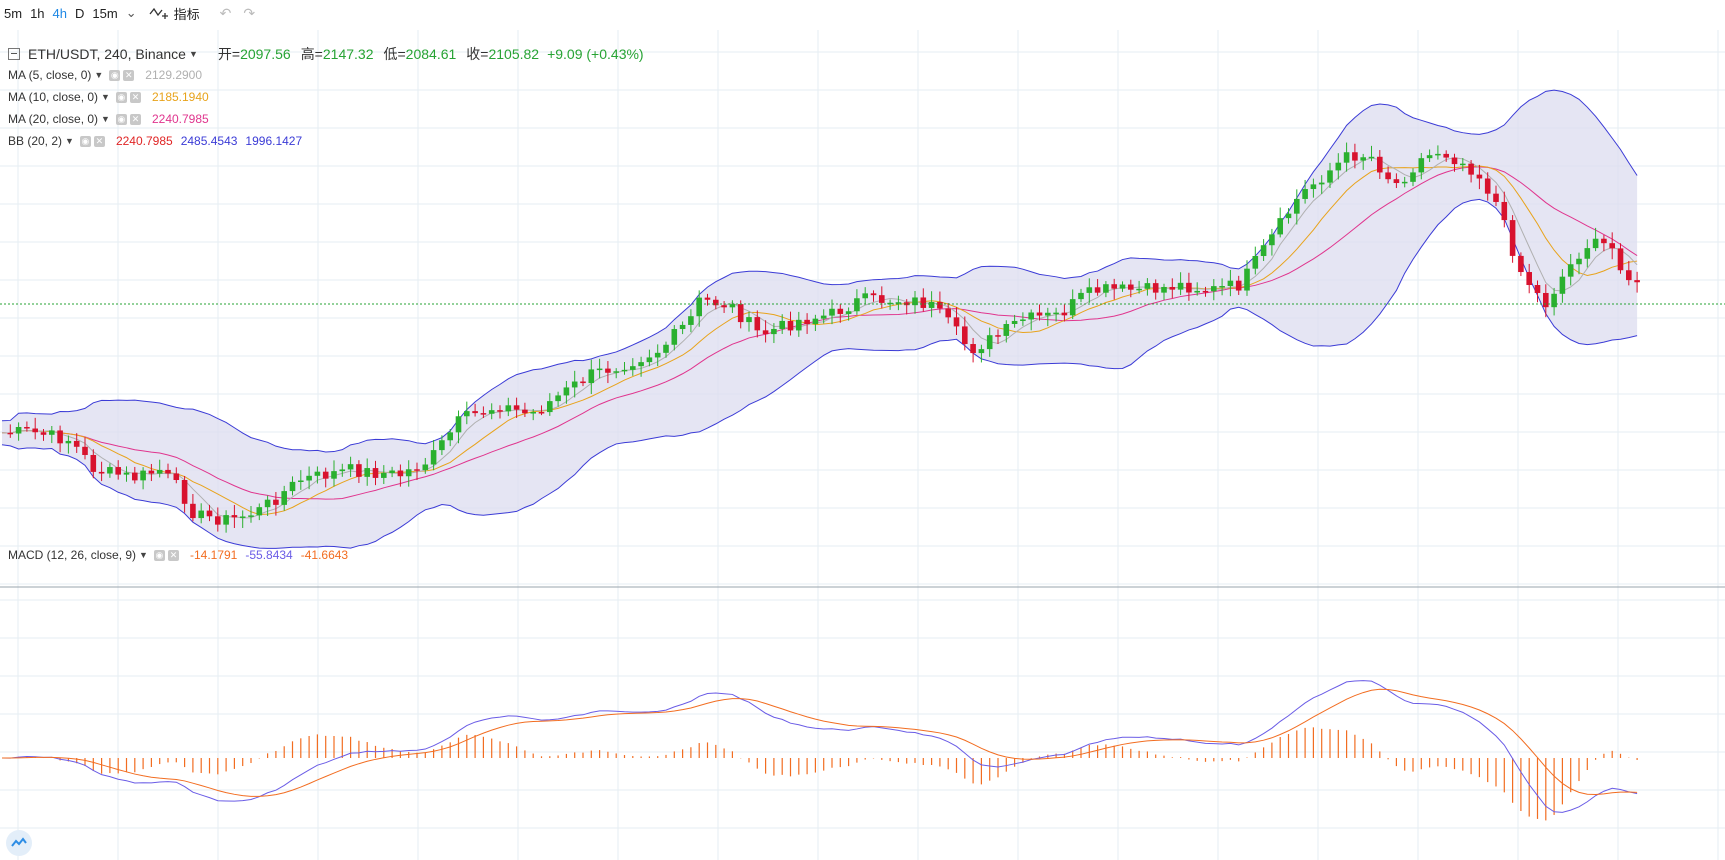 The width and height of the screenshot is (1725, 860). What do you see at coordinates (225, 12) in the screenshot?
I see `undo-icon: ↶` at bounding box center [225, 12].